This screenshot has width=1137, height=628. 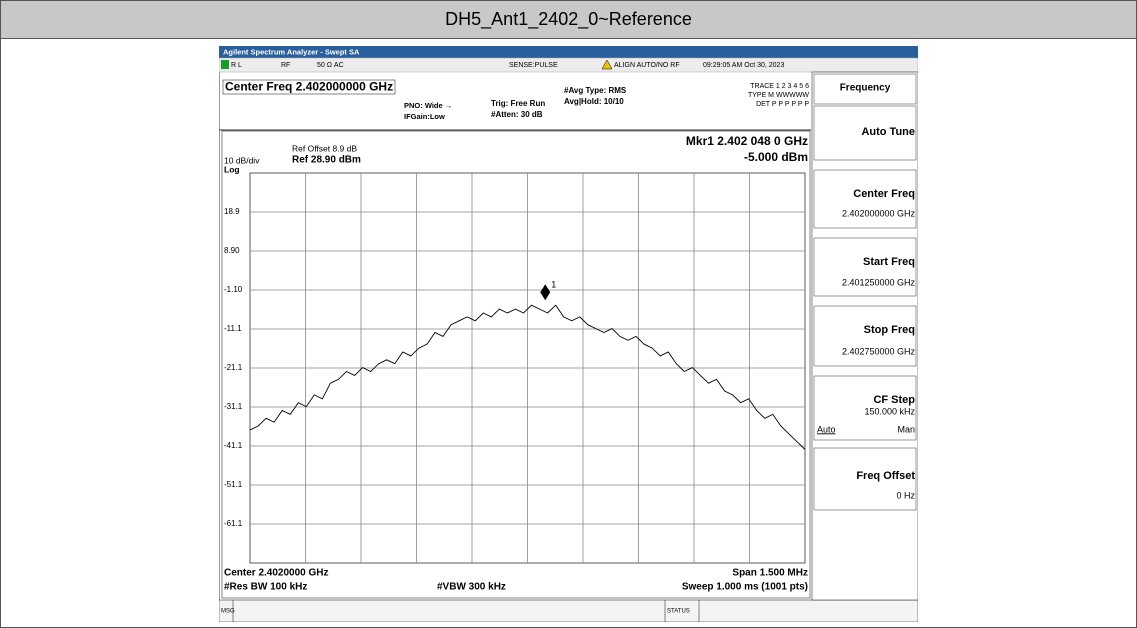 What do you see at coordinates (233, 406) in the screenshot?
I see `y-tick-label: -31.1` at bounding box center [233, 406].